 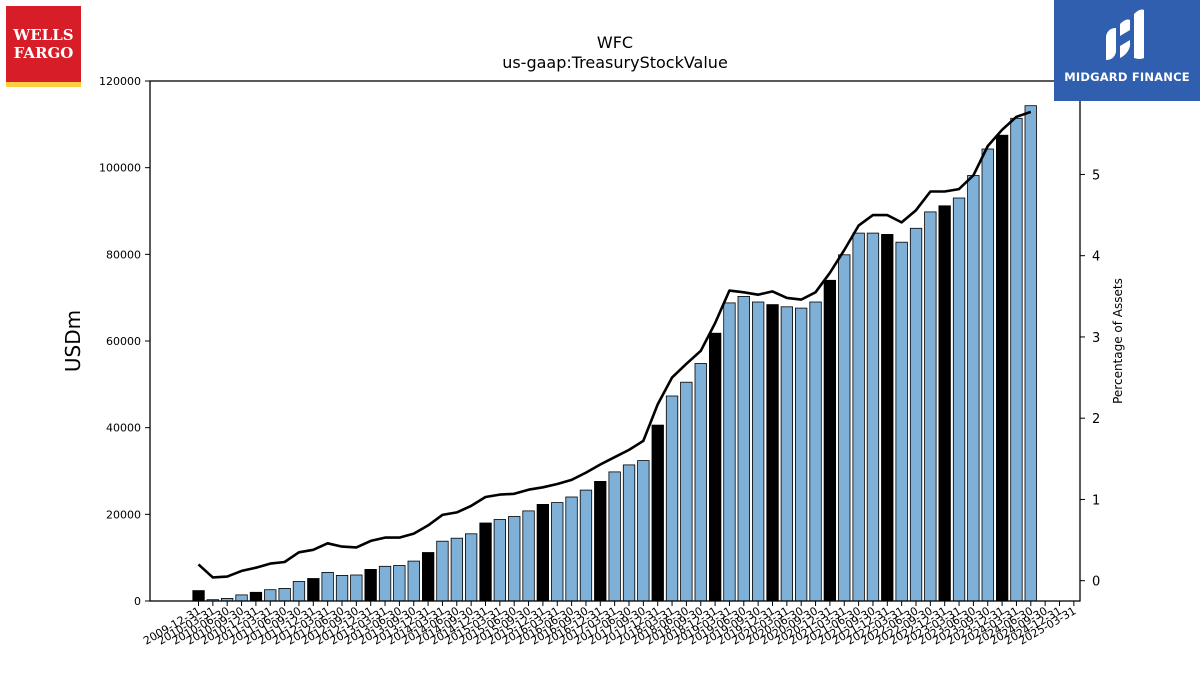 I want to click on y2-tick-label: 1, so click(x=1096, y=500).